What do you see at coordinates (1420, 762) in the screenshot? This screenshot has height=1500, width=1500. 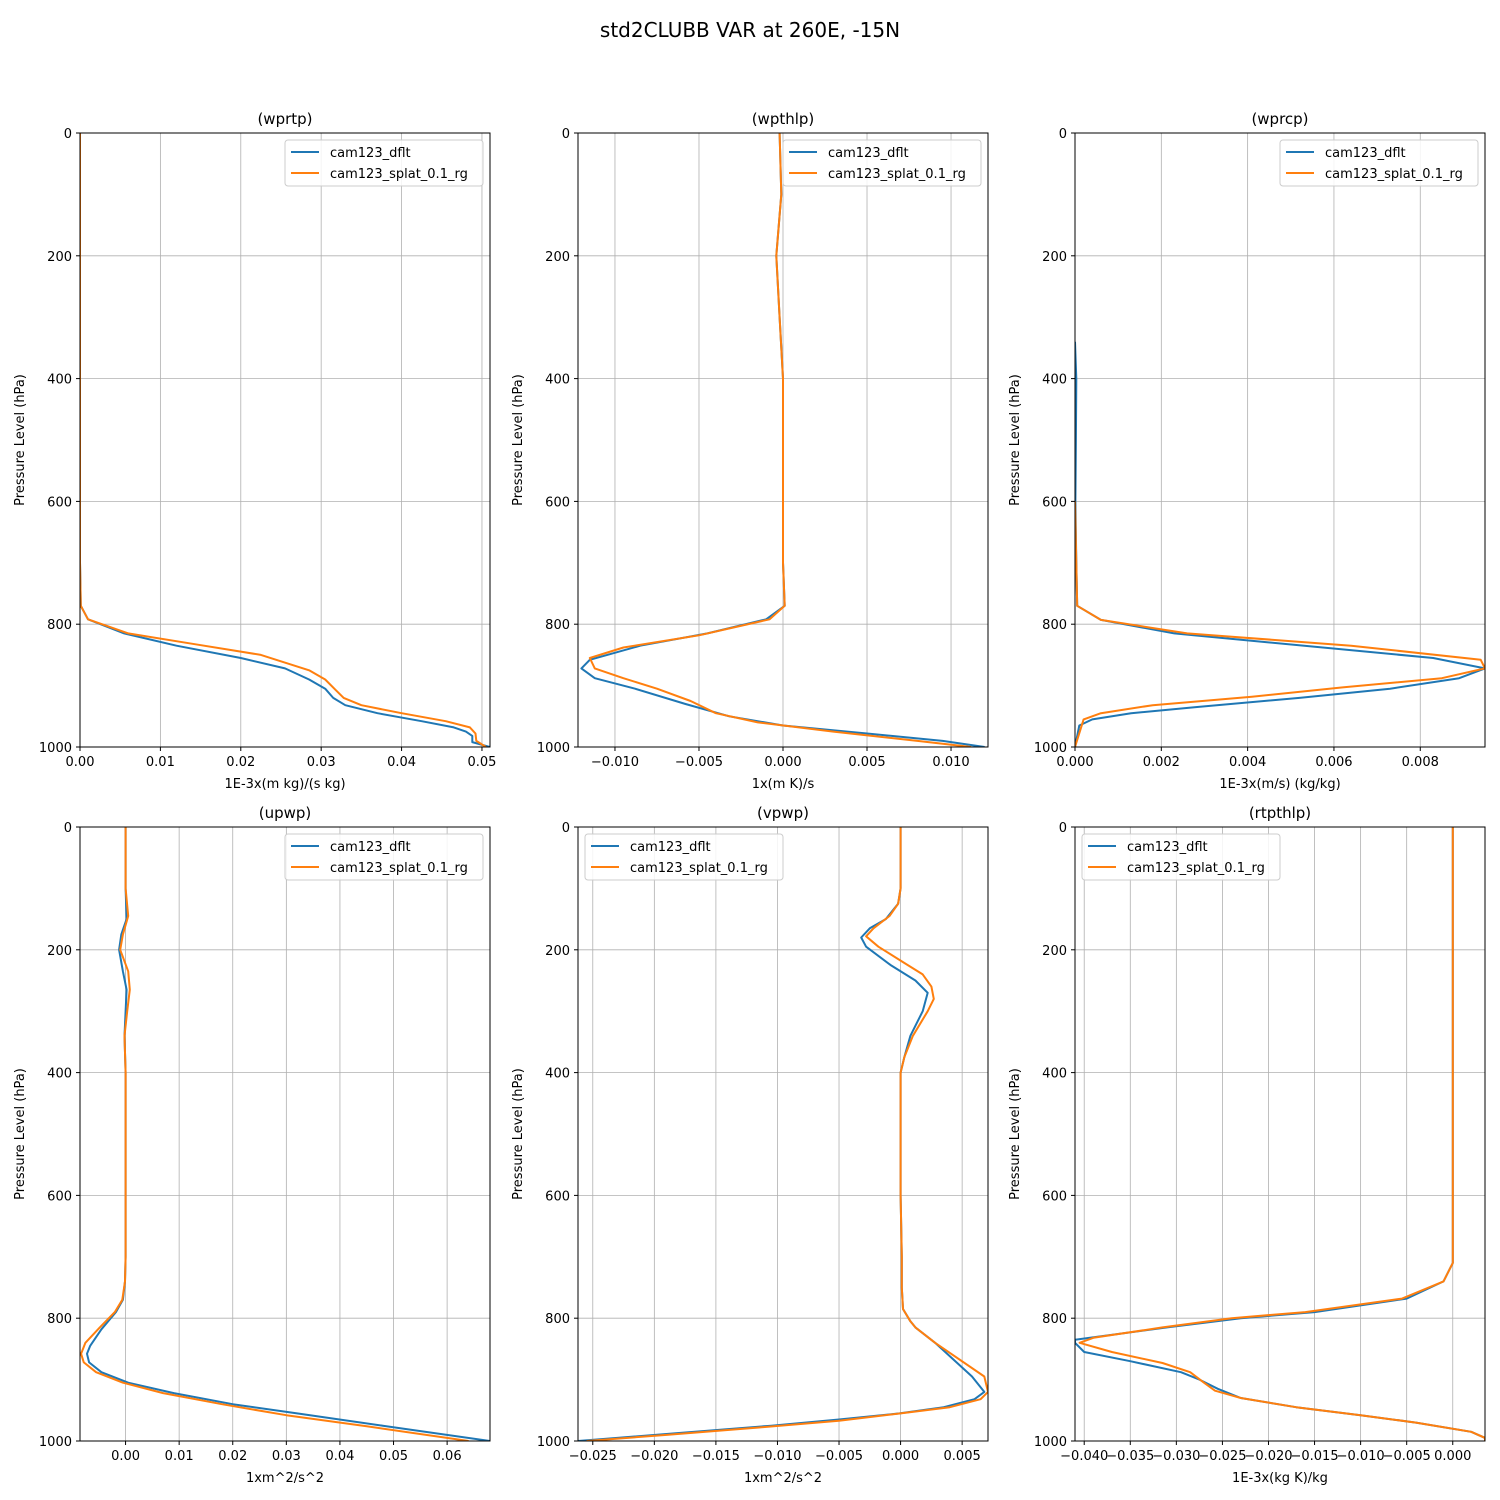 I see `x-tick-label: 0.008` at bounding box center [1420, 762].